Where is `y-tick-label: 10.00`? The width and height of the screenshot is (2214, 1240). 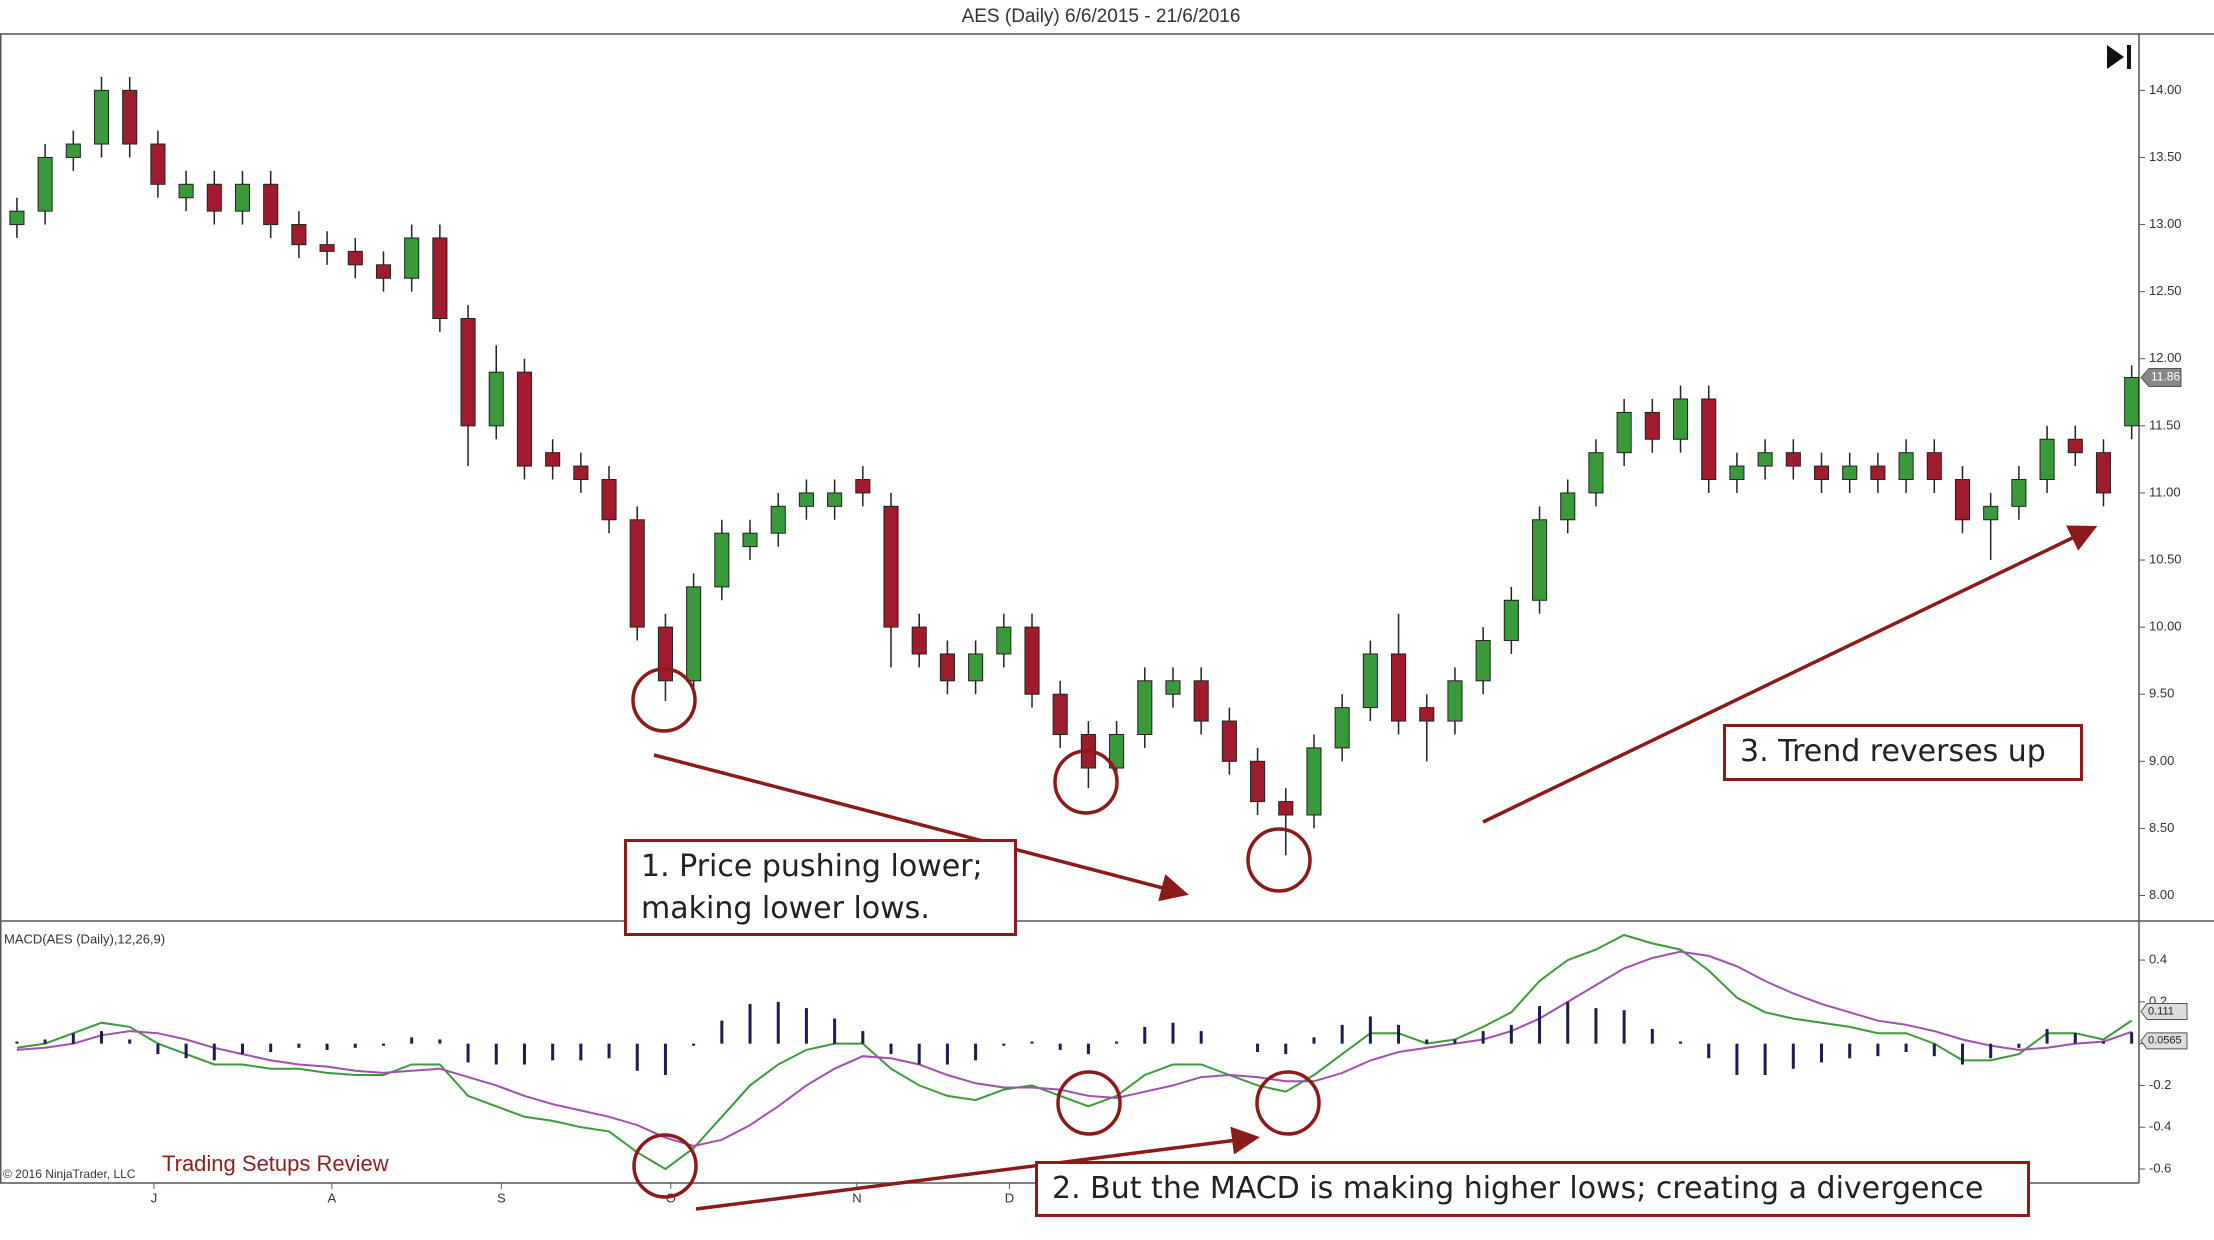 y-tick-label: 10.00 is located at coordinates (2165, 626).